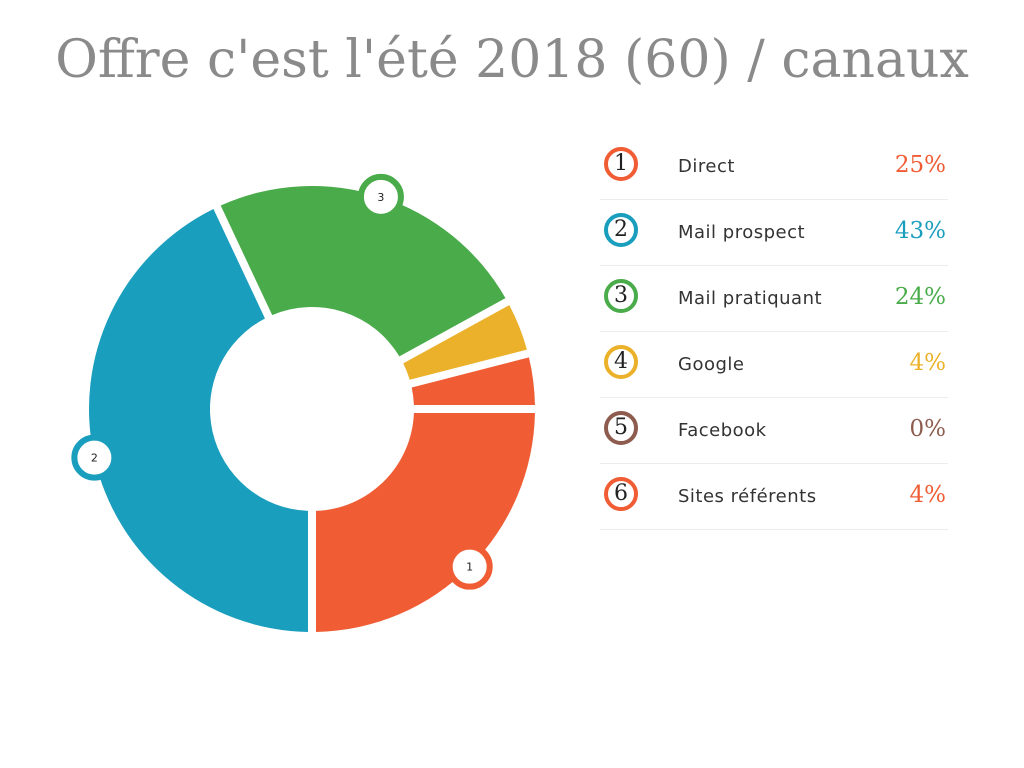 The image size is (1024, 768). Describe the element at coordinates (621, 494) in the screenshot. I see `legend-badge: 6` at that location.